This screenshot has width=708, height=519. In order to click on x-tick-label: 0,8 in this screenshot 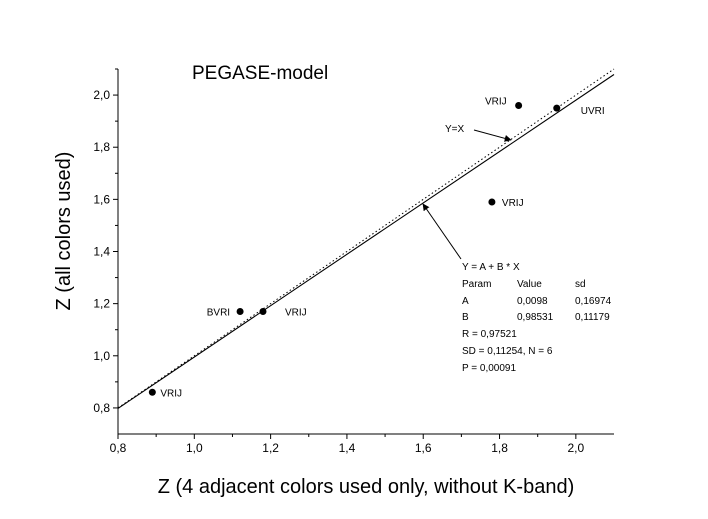, I will do `click(118, 448)`.